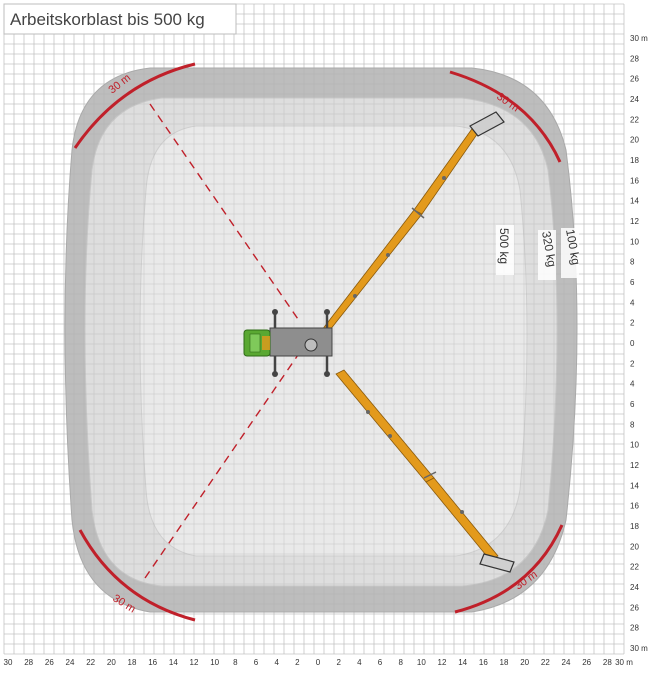 This screenshot has width=652, height=676. What do you see at coordinates (573, 247) in the screenshot?
I see `zone-label-100kg: 100 kg` at bounding box center [573, 247].